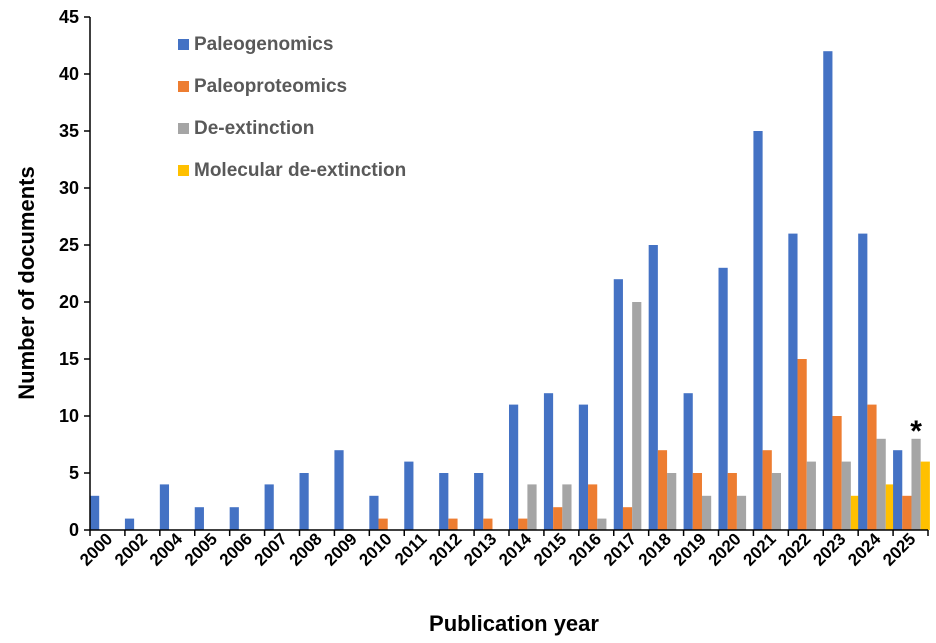 The width and height of the screenshot is (936, 643). What do you see at coordinates (131, 549) in the screenshot?
I see `x-tick-label-2002: 2002` at bounding box center [131, 549].